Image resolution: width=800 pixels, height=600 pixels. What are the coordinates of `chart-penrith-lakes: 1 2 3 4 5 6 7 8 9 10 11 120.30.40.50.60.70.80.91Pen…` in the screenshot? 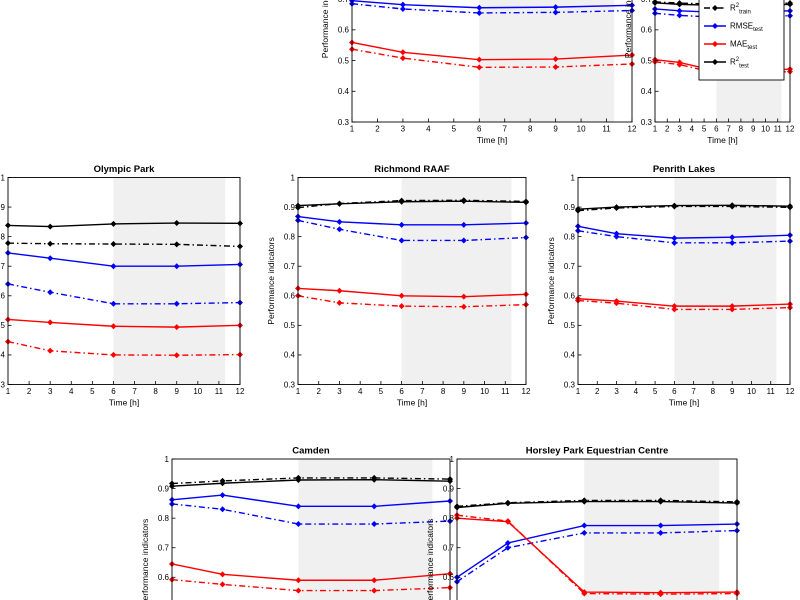 It's located at (670, 286).